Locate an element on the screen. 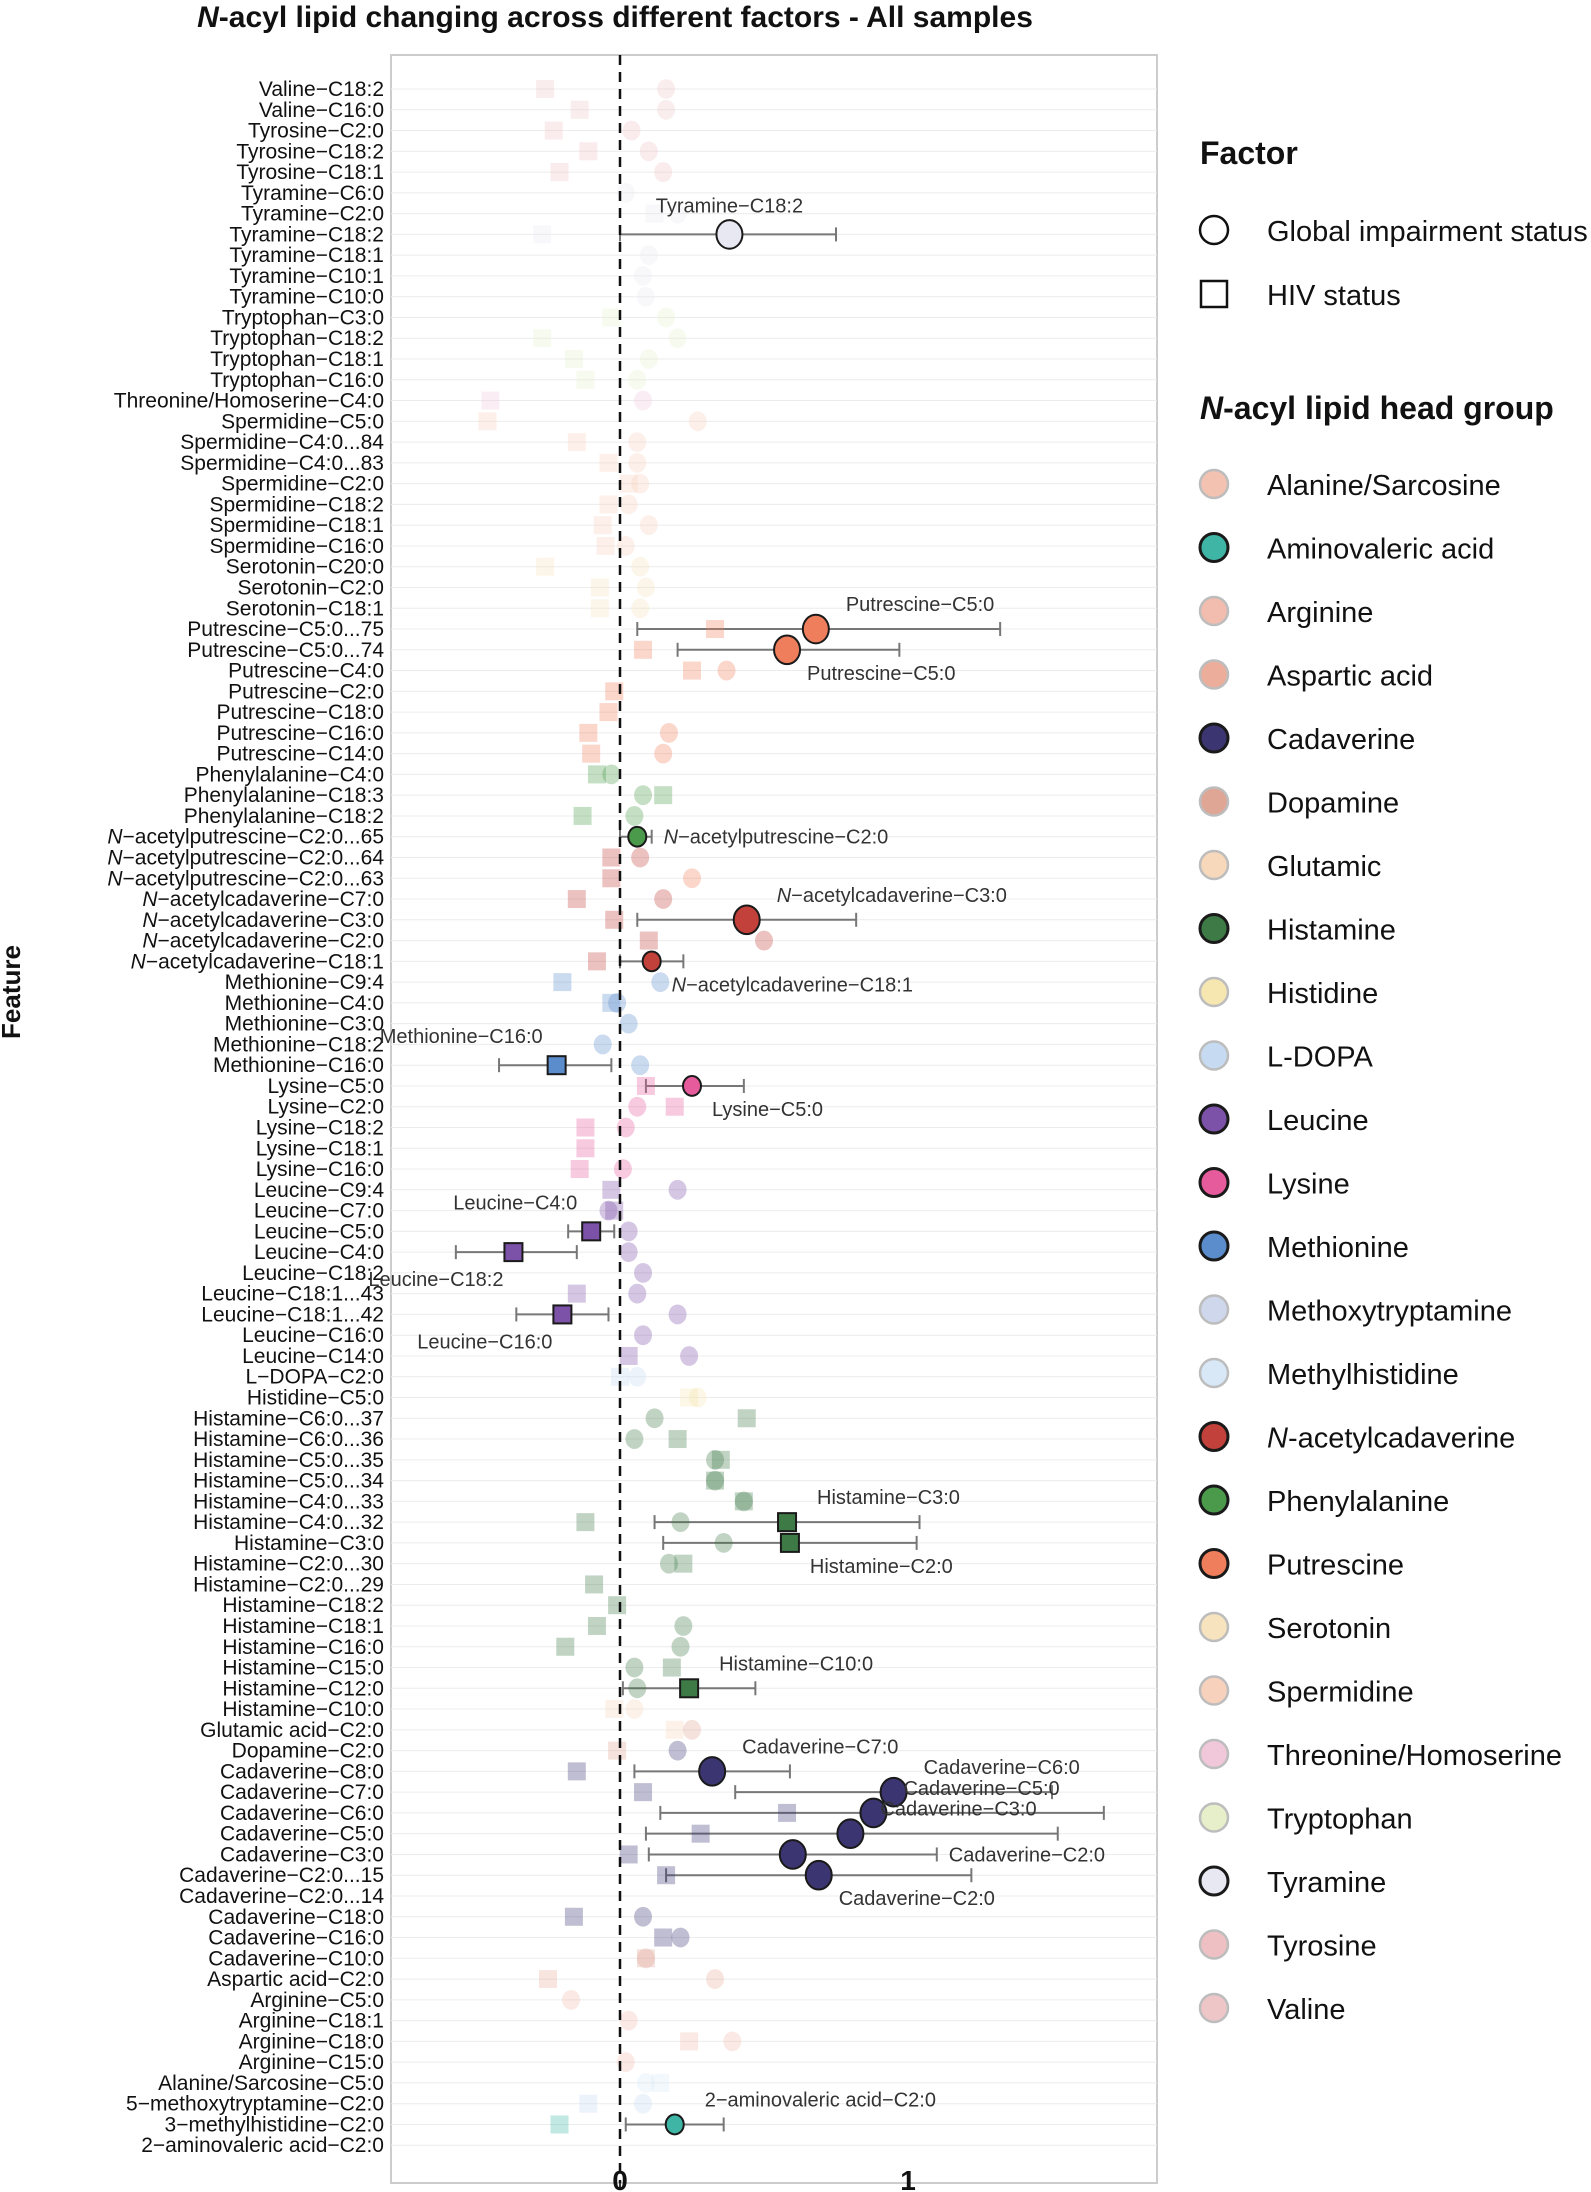  legend-group-label: Tryptophan is located at coordinates (1340, 1820).